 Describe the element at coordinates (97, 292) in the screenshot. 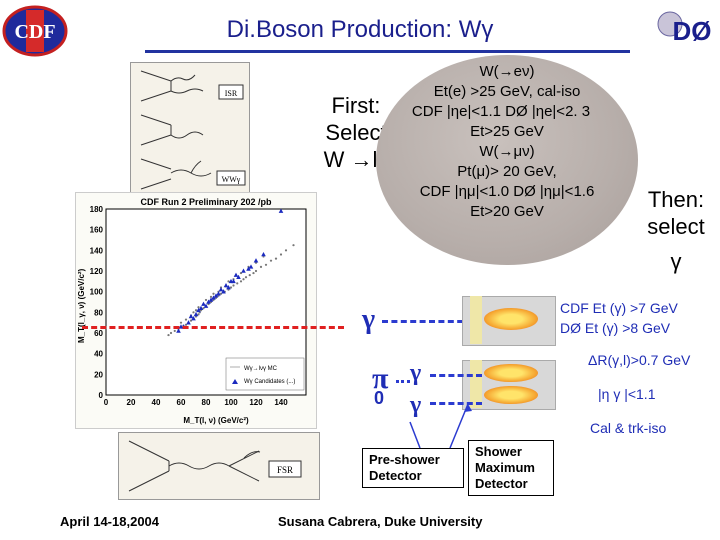

I see `y-tick-label: 100` at that location.